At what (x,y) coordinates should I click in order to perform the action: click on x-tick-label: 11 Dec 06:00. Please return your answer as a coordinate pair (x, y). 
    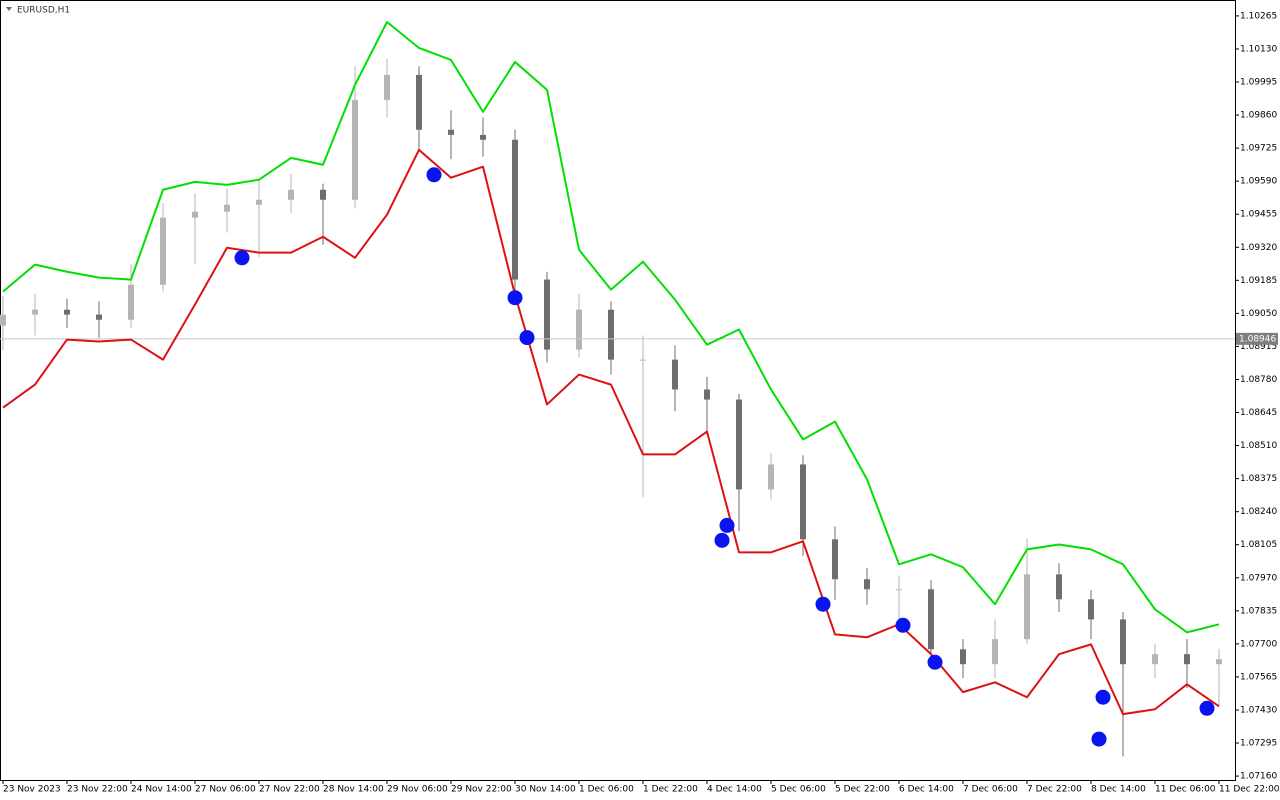
    Looking at the image, I should click on (1185, 790).